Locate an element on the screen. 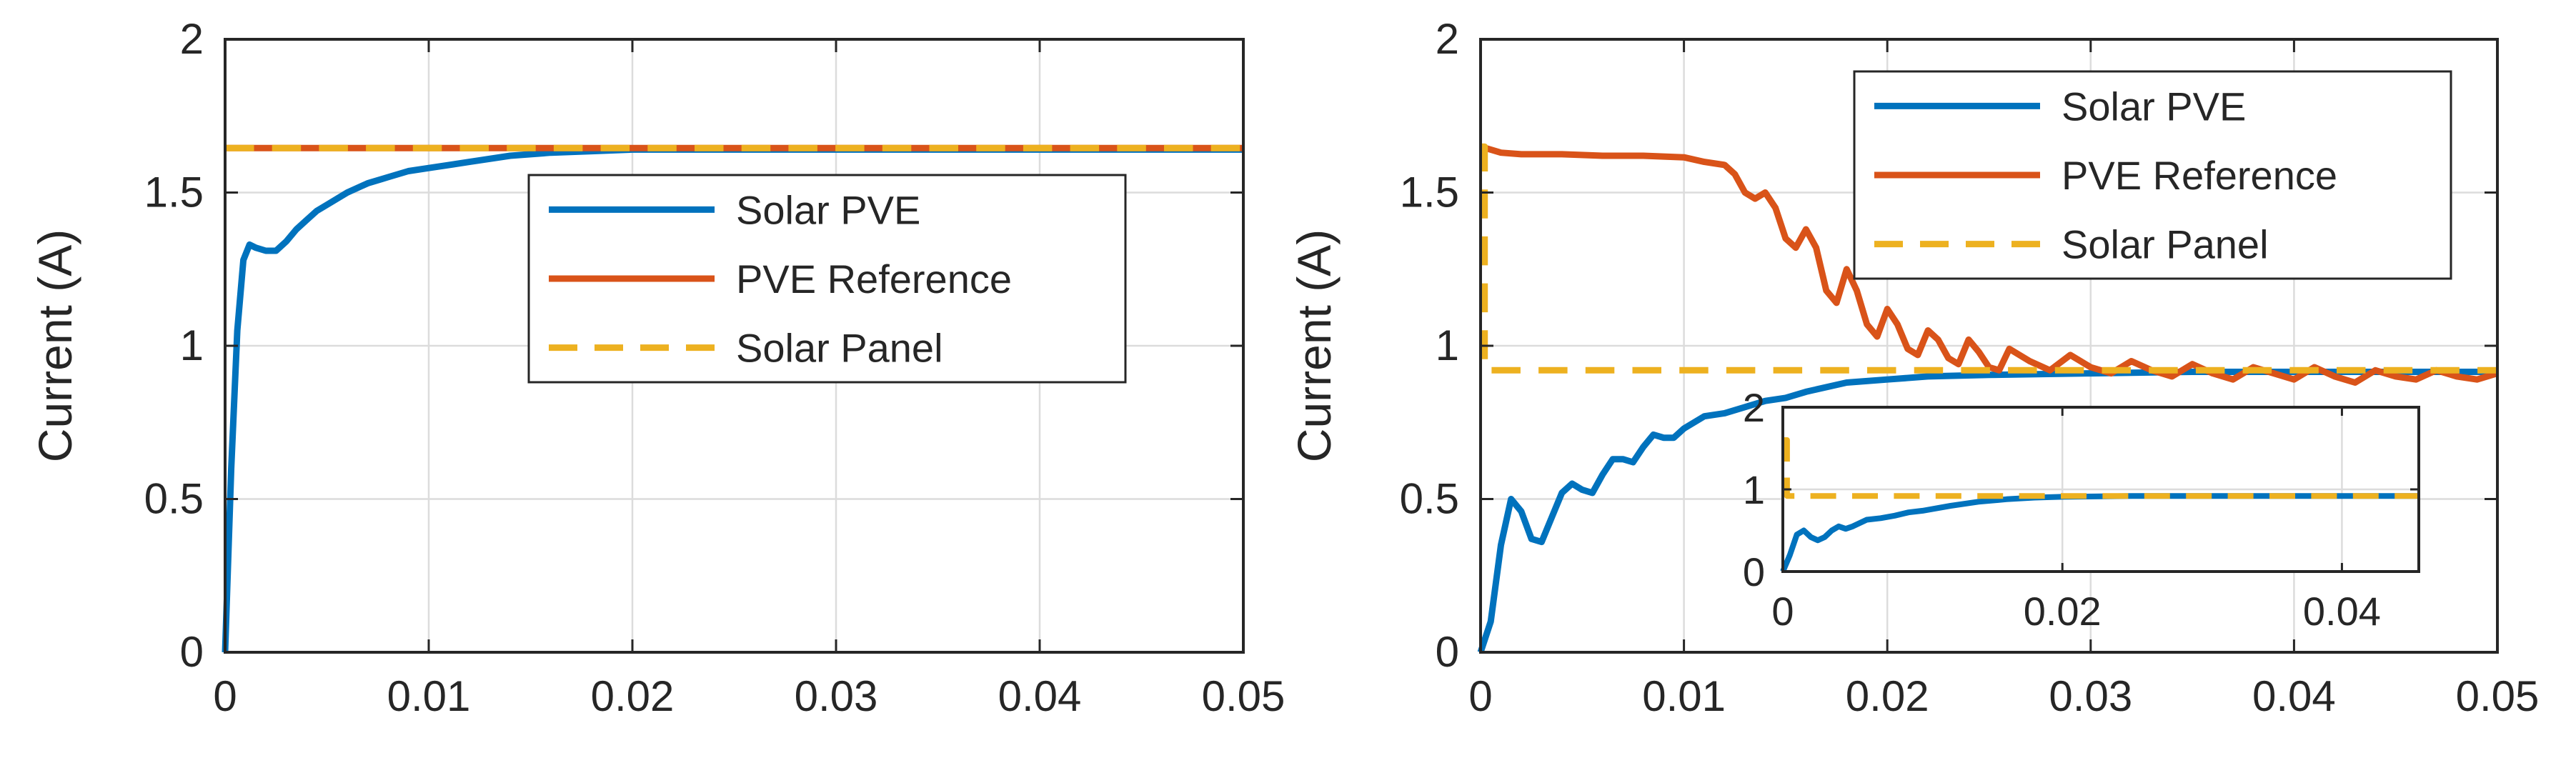 This screenshot has height=758, width=2576. right-legend-label-solar-panel: Solar Panel is located at coordinates (2165, 244).